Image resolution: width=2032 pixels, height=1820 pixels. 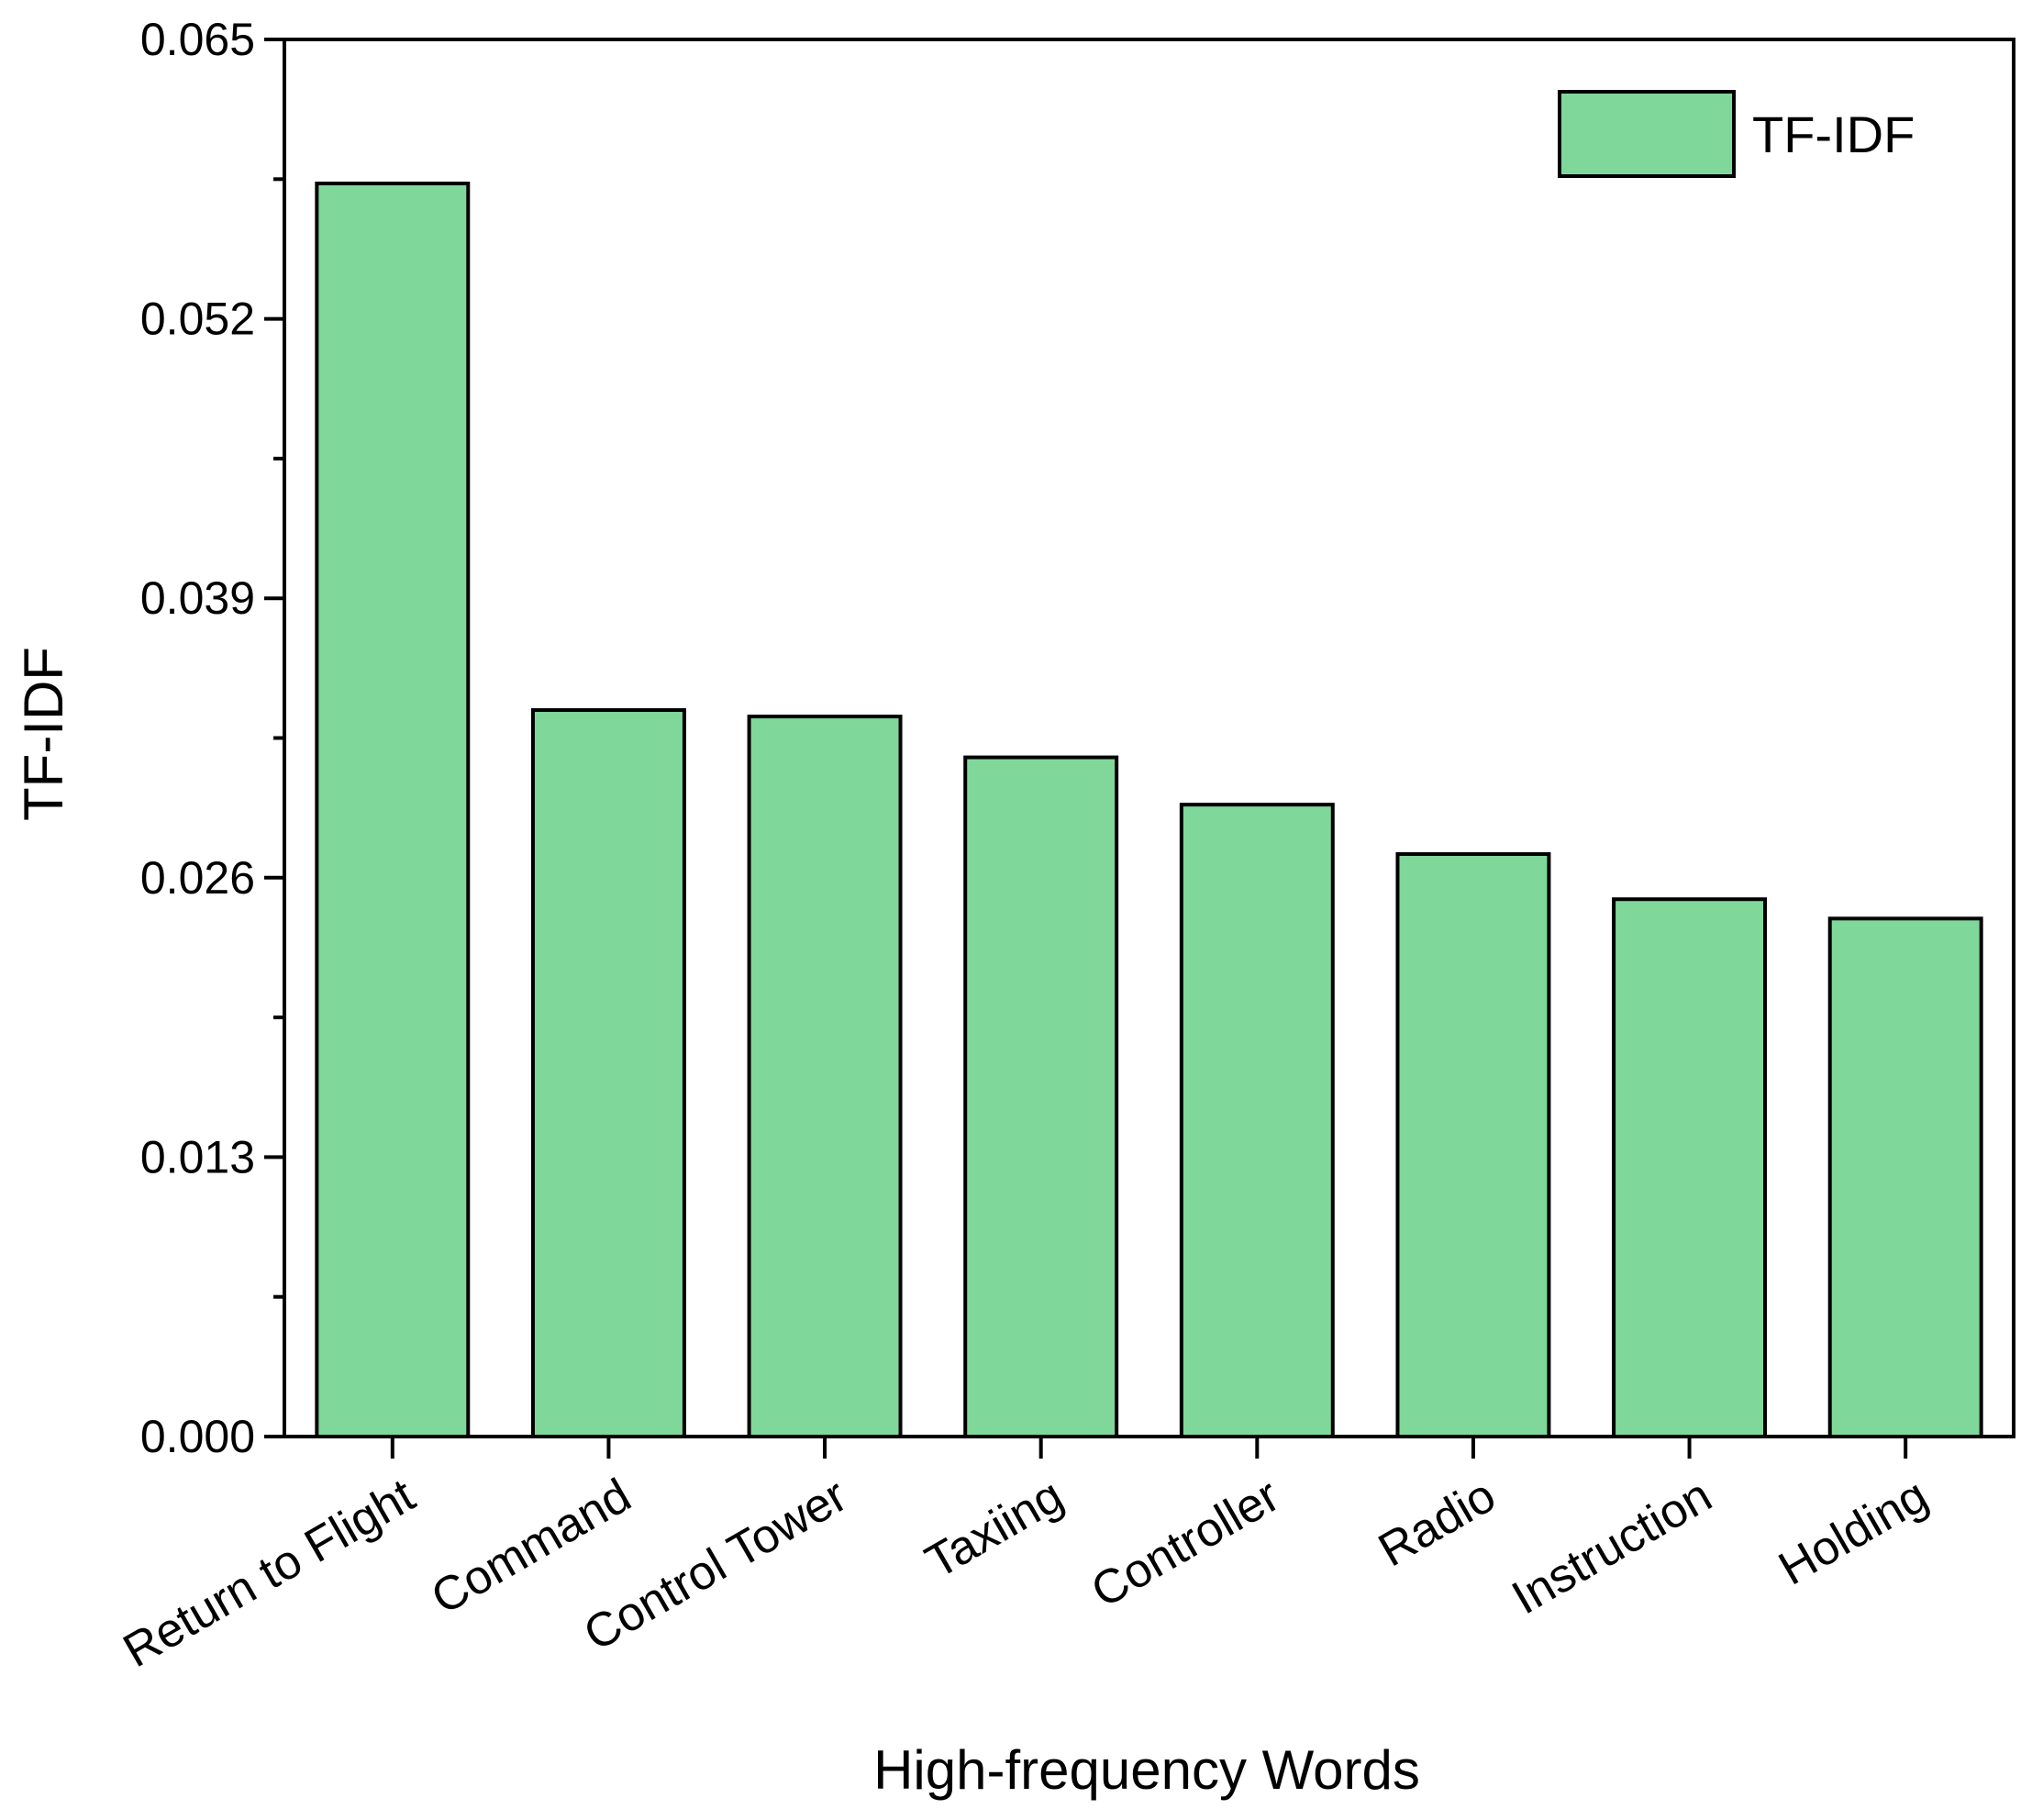 I want to click on y-tick-label: 0.052, so click(x=197, y=319).